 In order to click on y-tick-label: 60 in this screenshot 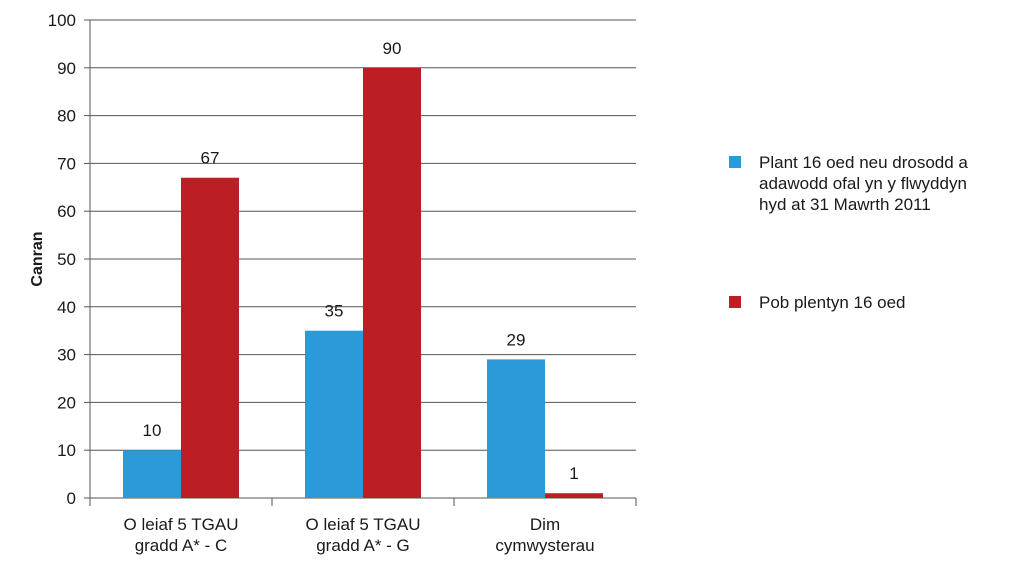, I will do `click(66, 211)`.